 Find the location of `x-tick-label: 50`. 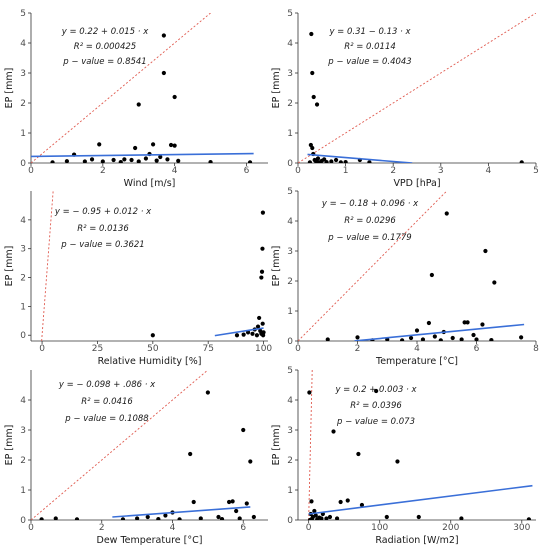

x-tick-label: 50 is located at coordinates (153, 349).